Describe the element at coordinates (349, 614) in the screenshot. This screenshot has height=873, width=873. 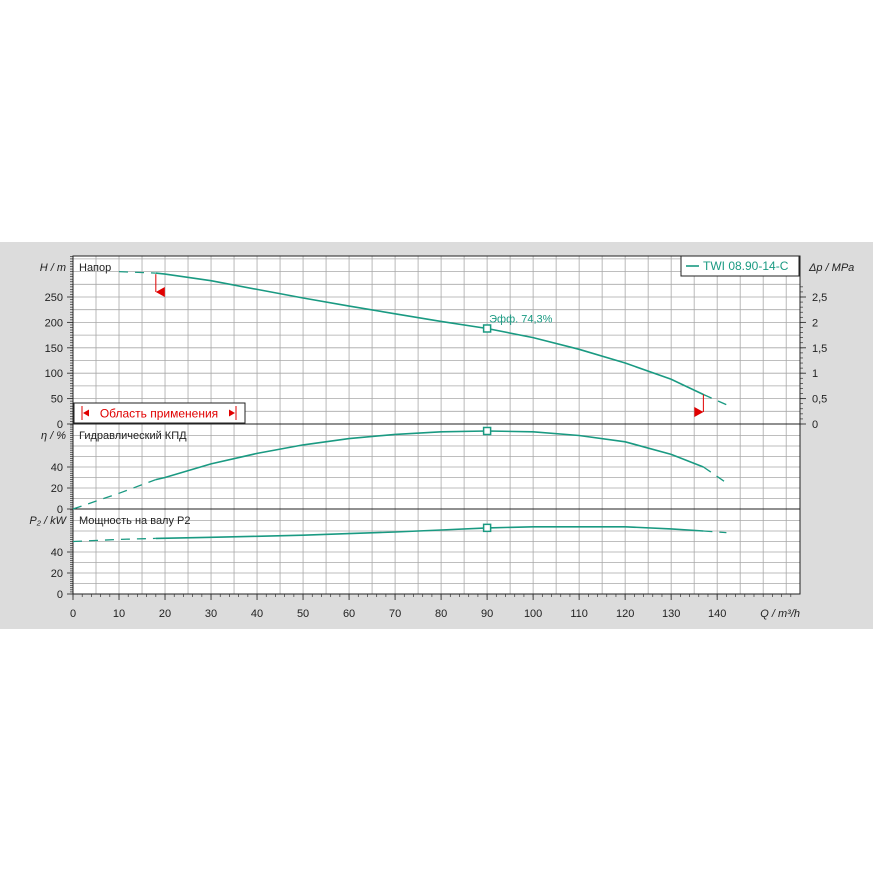
I see `x-tick-label: 60` at that location.